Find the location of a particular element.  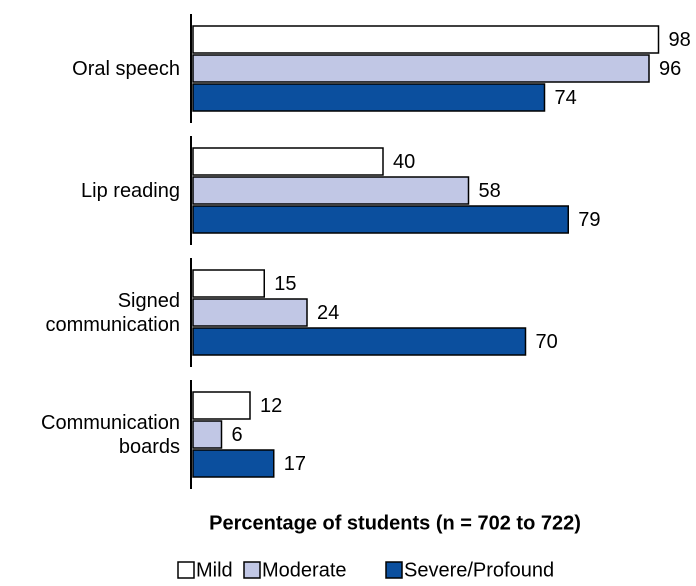

value-label: 15 is located at coordinates (285, 284).